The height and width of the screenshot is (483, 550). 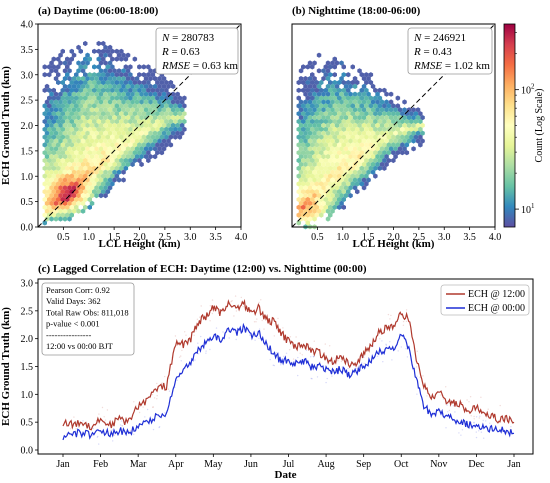 I want to click on y-tick-label: 0.0, so click(x=27, y=451).